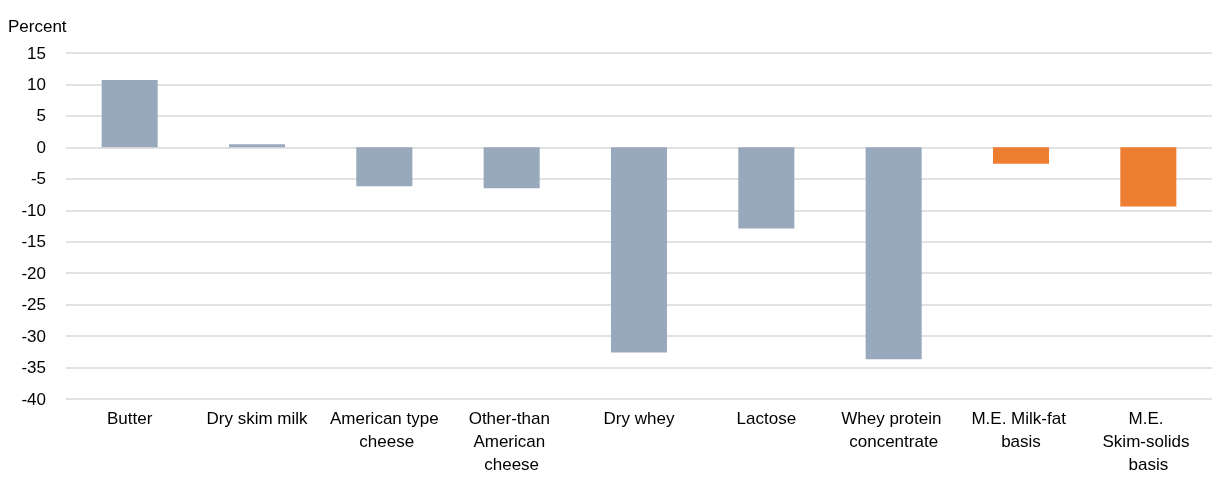 This screenshot has width=1216, height=493. What do you see at coordinates (33, 273) in the screenshot?
I see `y-tick-label: -20` at bounding box center [33, 273].